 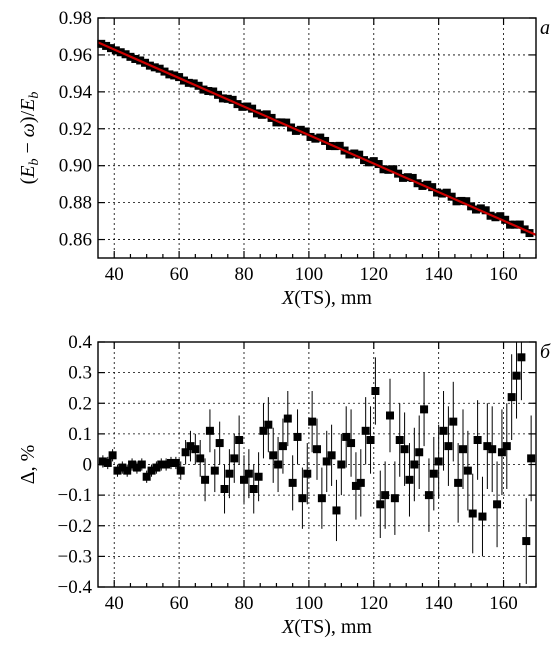 What do you see at coordinates (75, 166) in the screenshot?
I see `y-tick-label-a: 0.90` at bounding box center [75, 166].